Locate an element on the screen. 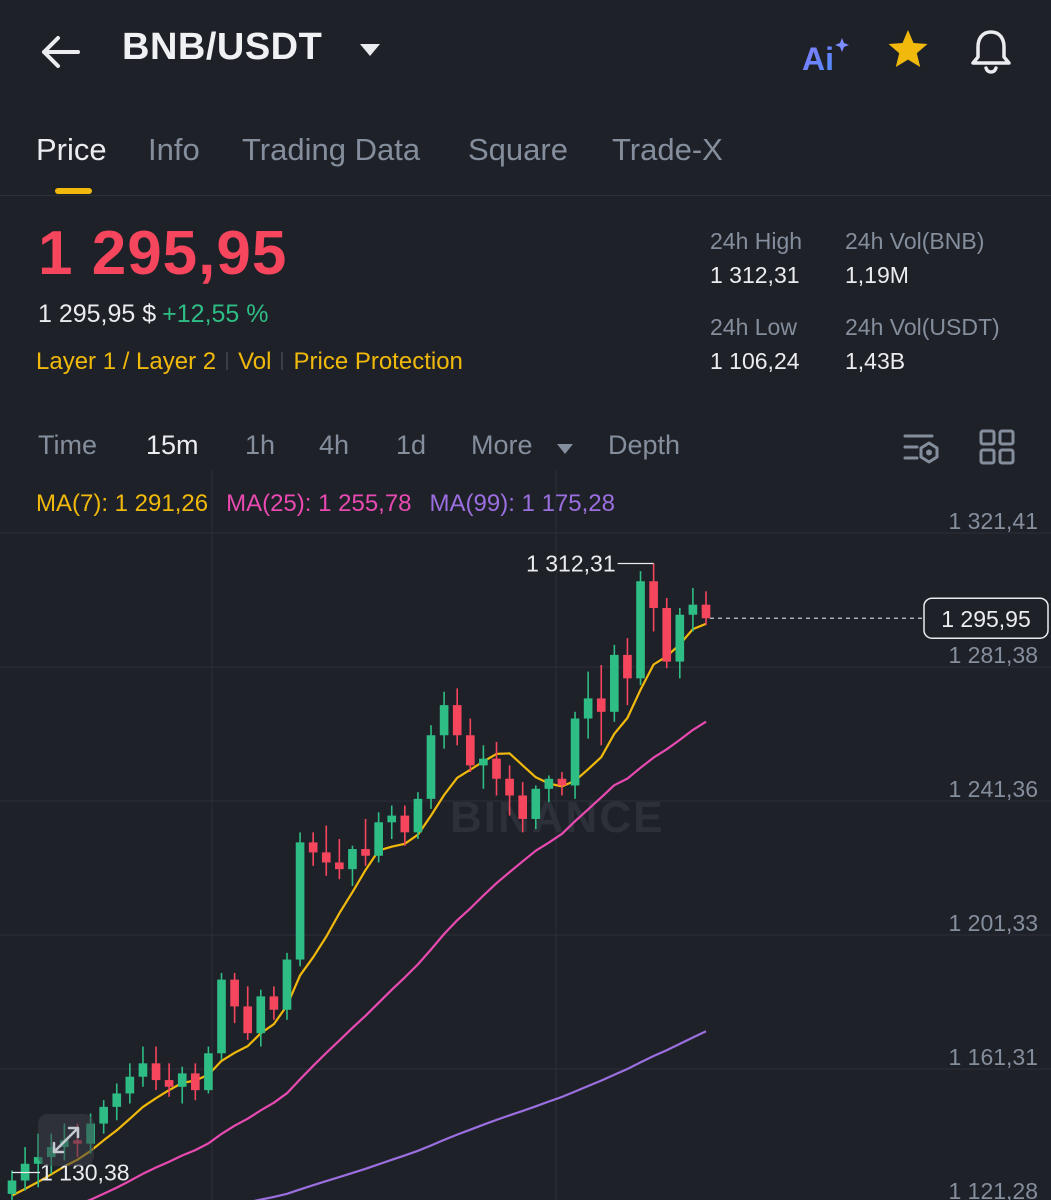 The height and width of the screenshot is (1200, 1051). tag-vol: Vol is located at coordinates (255, 361).